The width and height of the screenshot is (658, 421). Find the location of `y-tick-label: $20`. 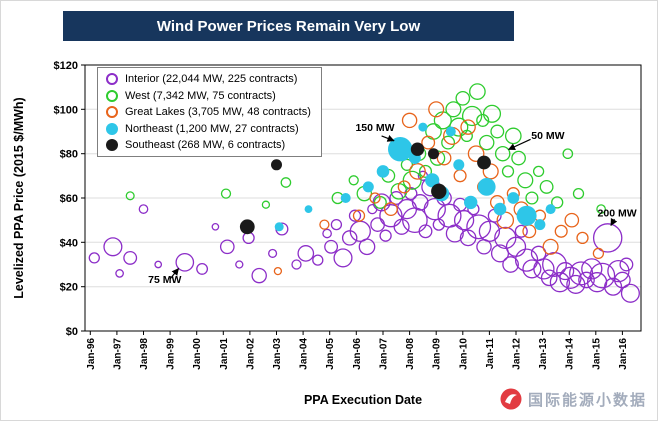

y-tick-label: $20 is located at coordinates (69, 288).